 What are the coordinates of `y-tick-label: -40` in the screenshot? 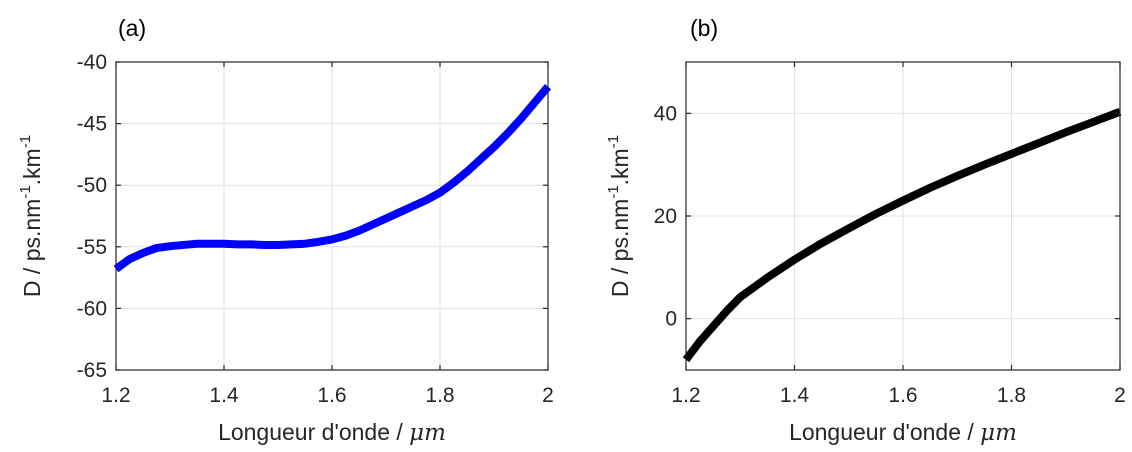 It's located at (92, 62).